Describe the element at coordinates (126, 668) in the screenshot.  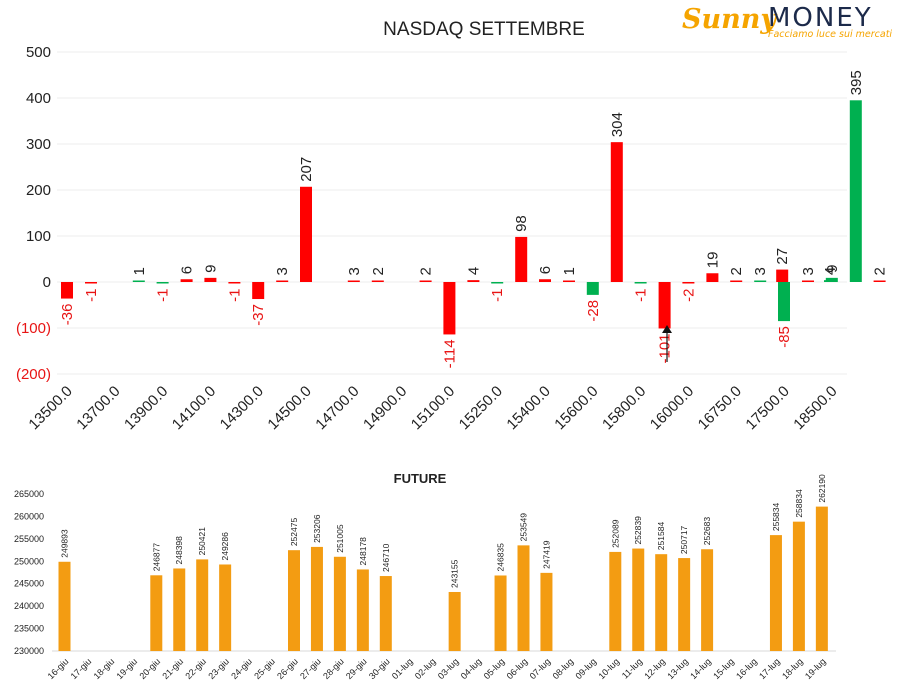
I see `x-tick-label: 19-giu` at that location.